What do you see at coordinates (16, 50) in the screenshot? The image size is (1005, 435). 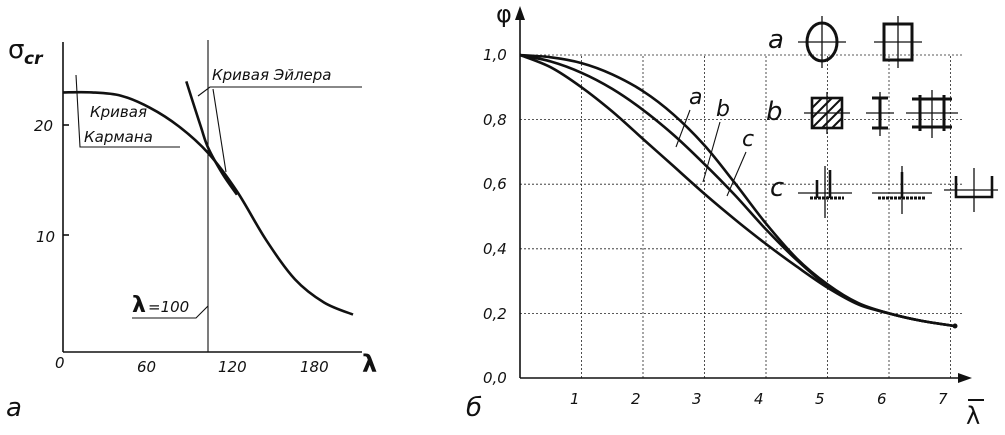 I see `panel-a-y-label: σ` at bounding box center [16, 50].